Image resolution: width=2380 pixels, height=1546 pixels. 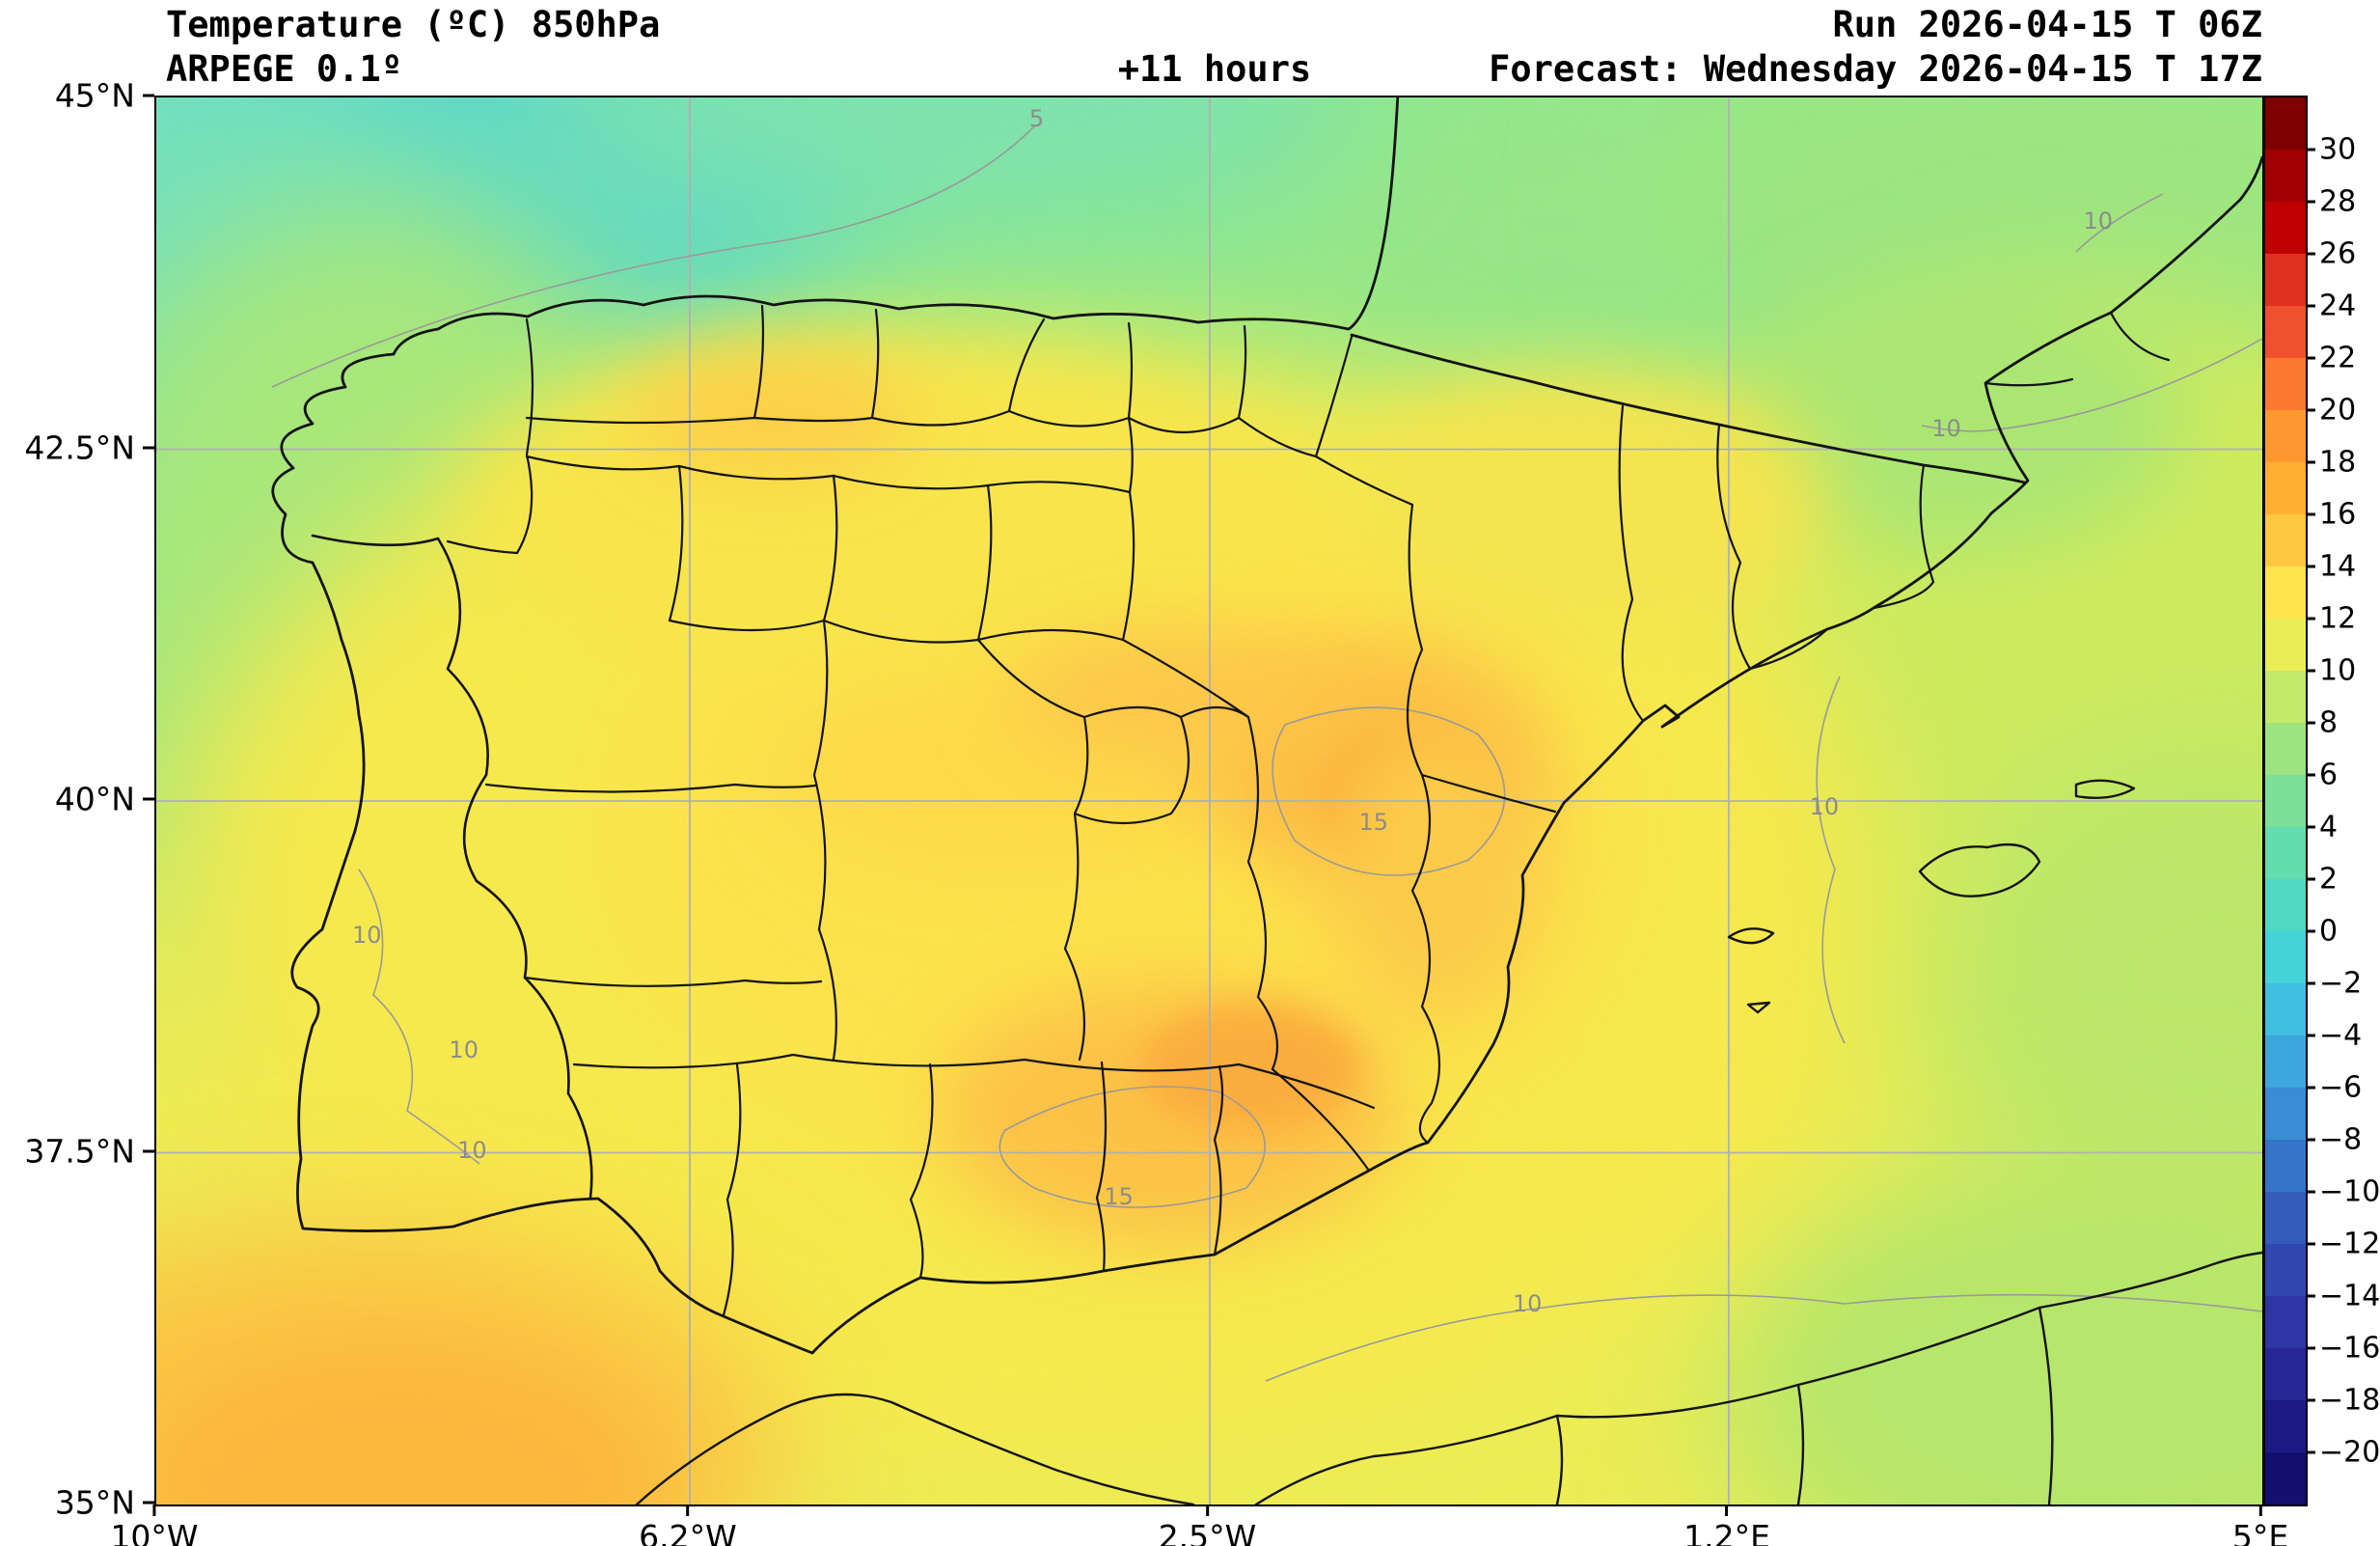 What do you see at coordinates (1876, 69) in the screenshot?
I see `forecast-label: Forecast: Wednesday 2026-04-15 T 17Z` at bounding box center [1876, 69].